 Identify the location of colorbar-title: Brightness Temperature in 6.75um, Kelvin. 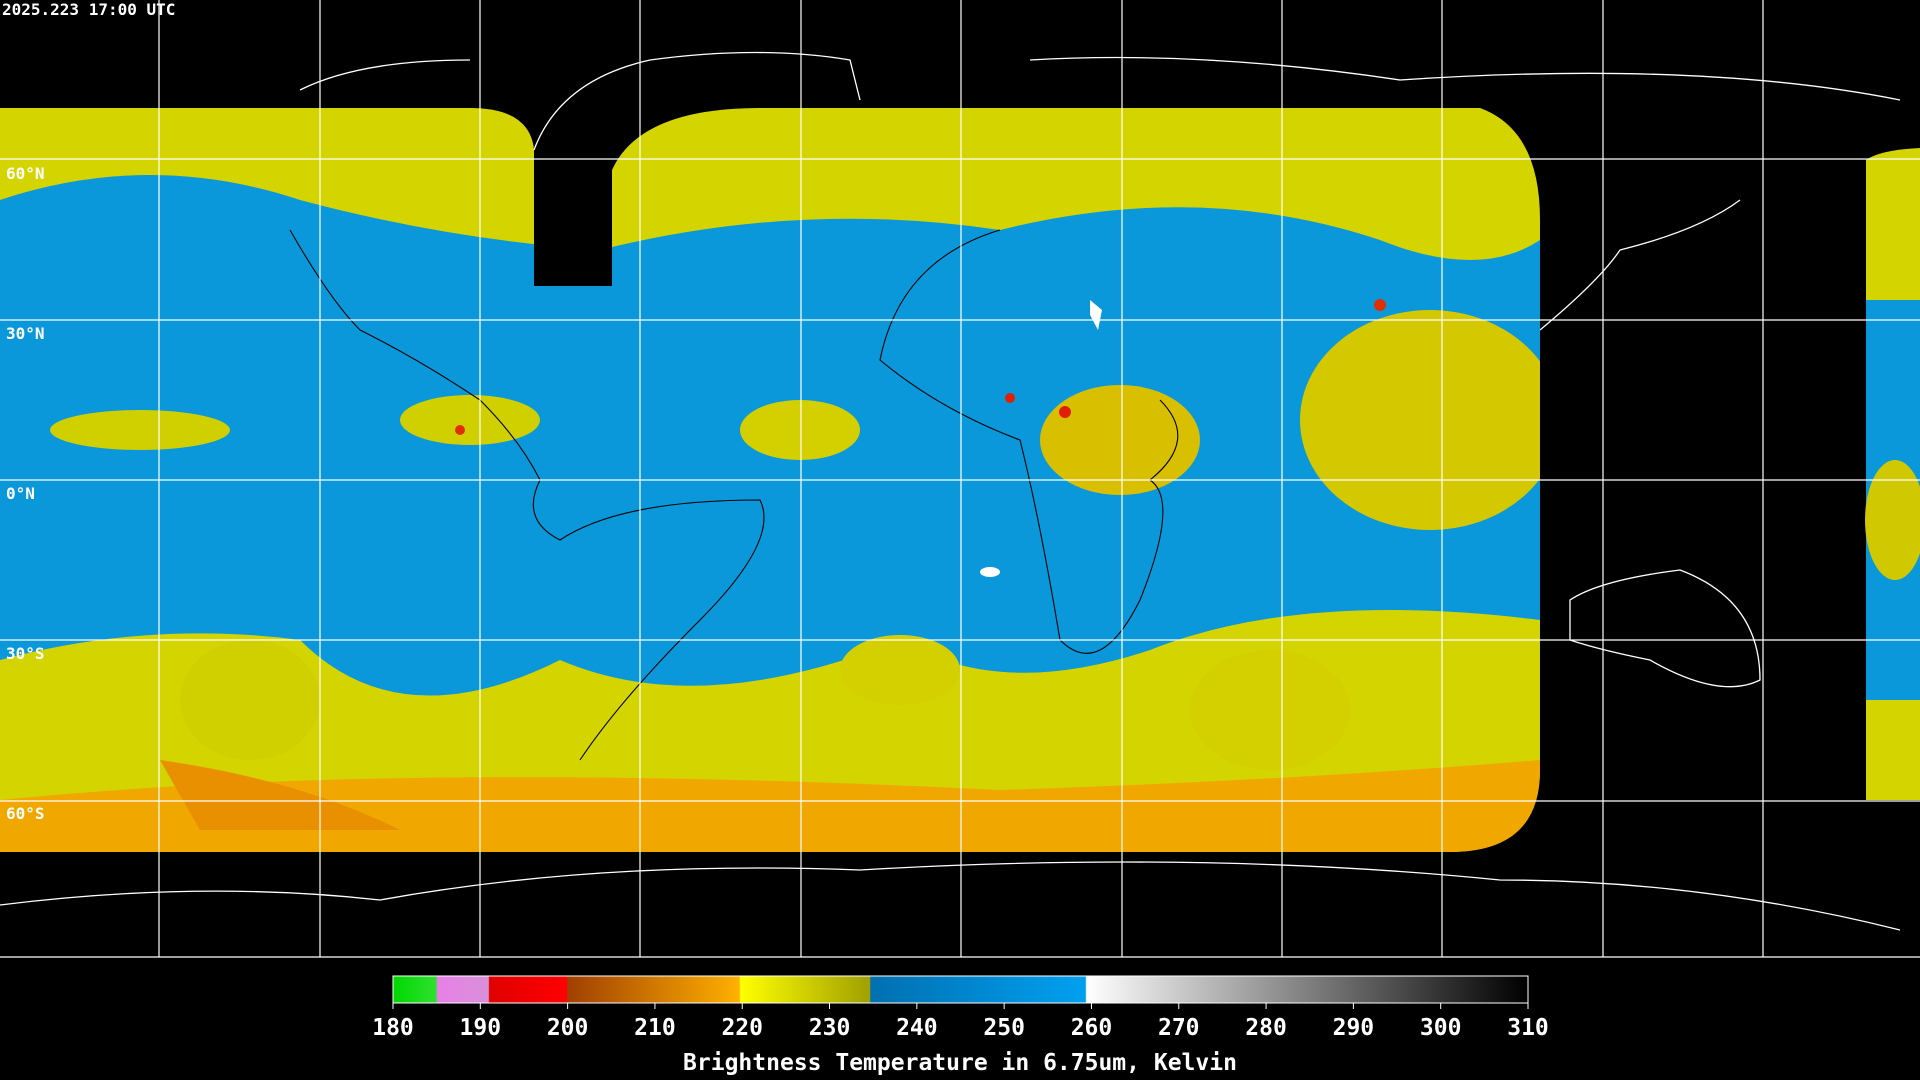
(960, 1063).